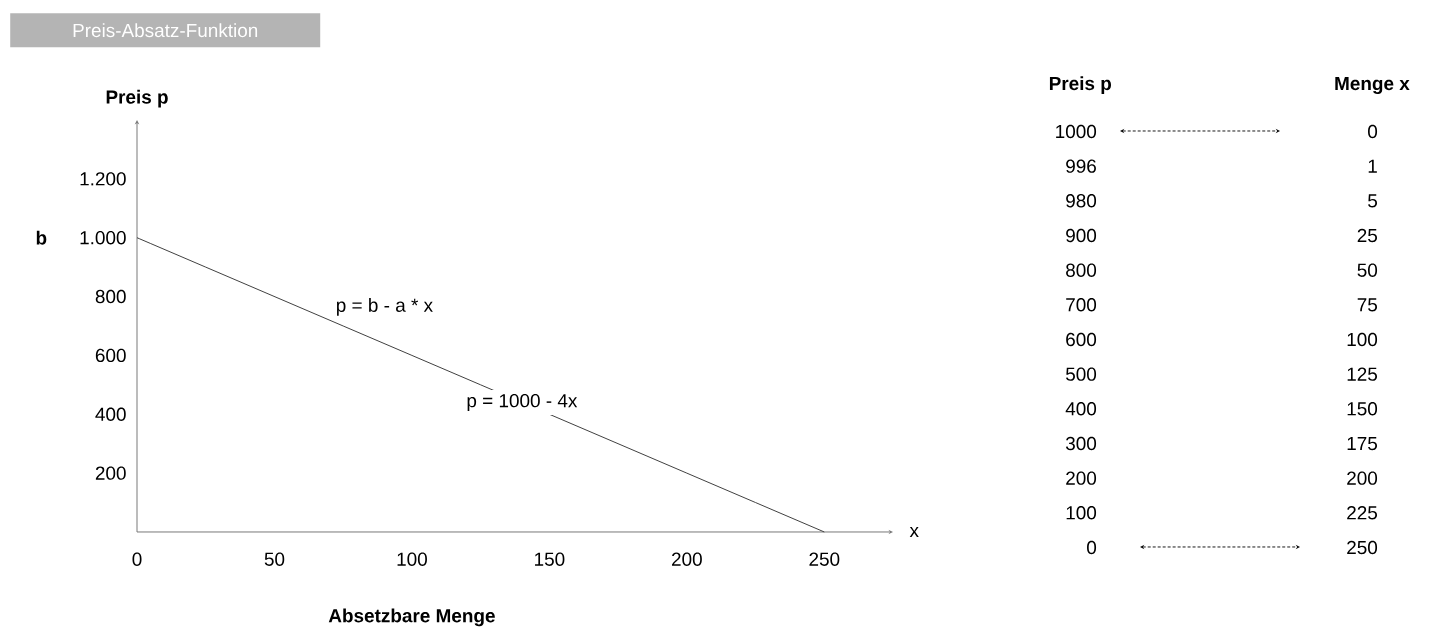 This screenshot has width=1429, height=635. What do you see at coordinates (1367, 270) in the screenshot?
I see `text: 50` at bounding box center [1367, 270].